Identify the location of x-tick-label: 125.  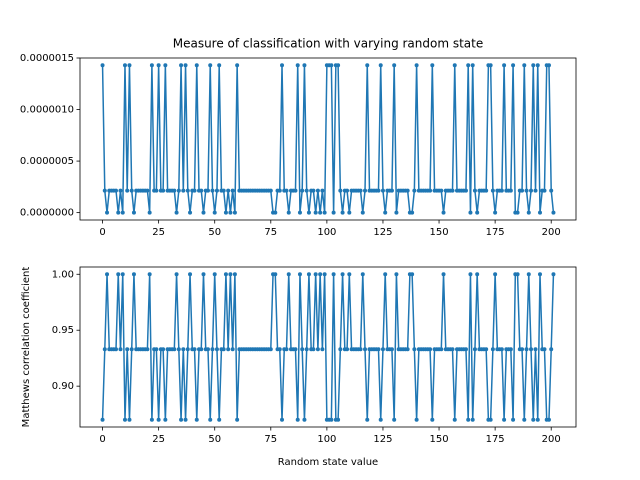
(382, 232).